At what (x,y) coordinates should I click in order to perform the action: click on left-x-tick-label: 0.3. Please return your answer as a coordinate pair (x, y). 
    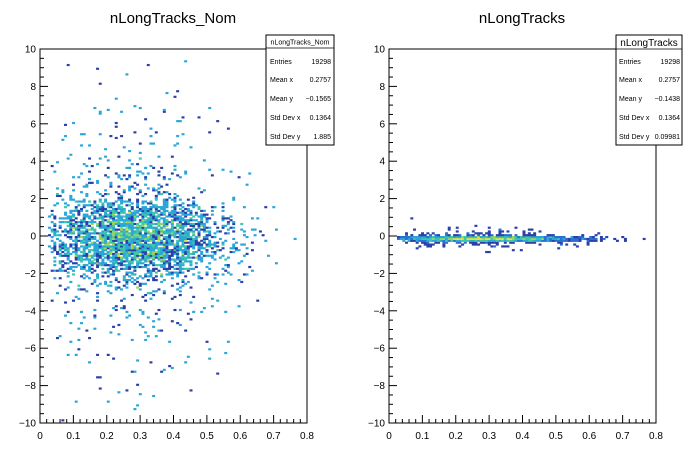
    Looking at the image, I should click on (140, 436).